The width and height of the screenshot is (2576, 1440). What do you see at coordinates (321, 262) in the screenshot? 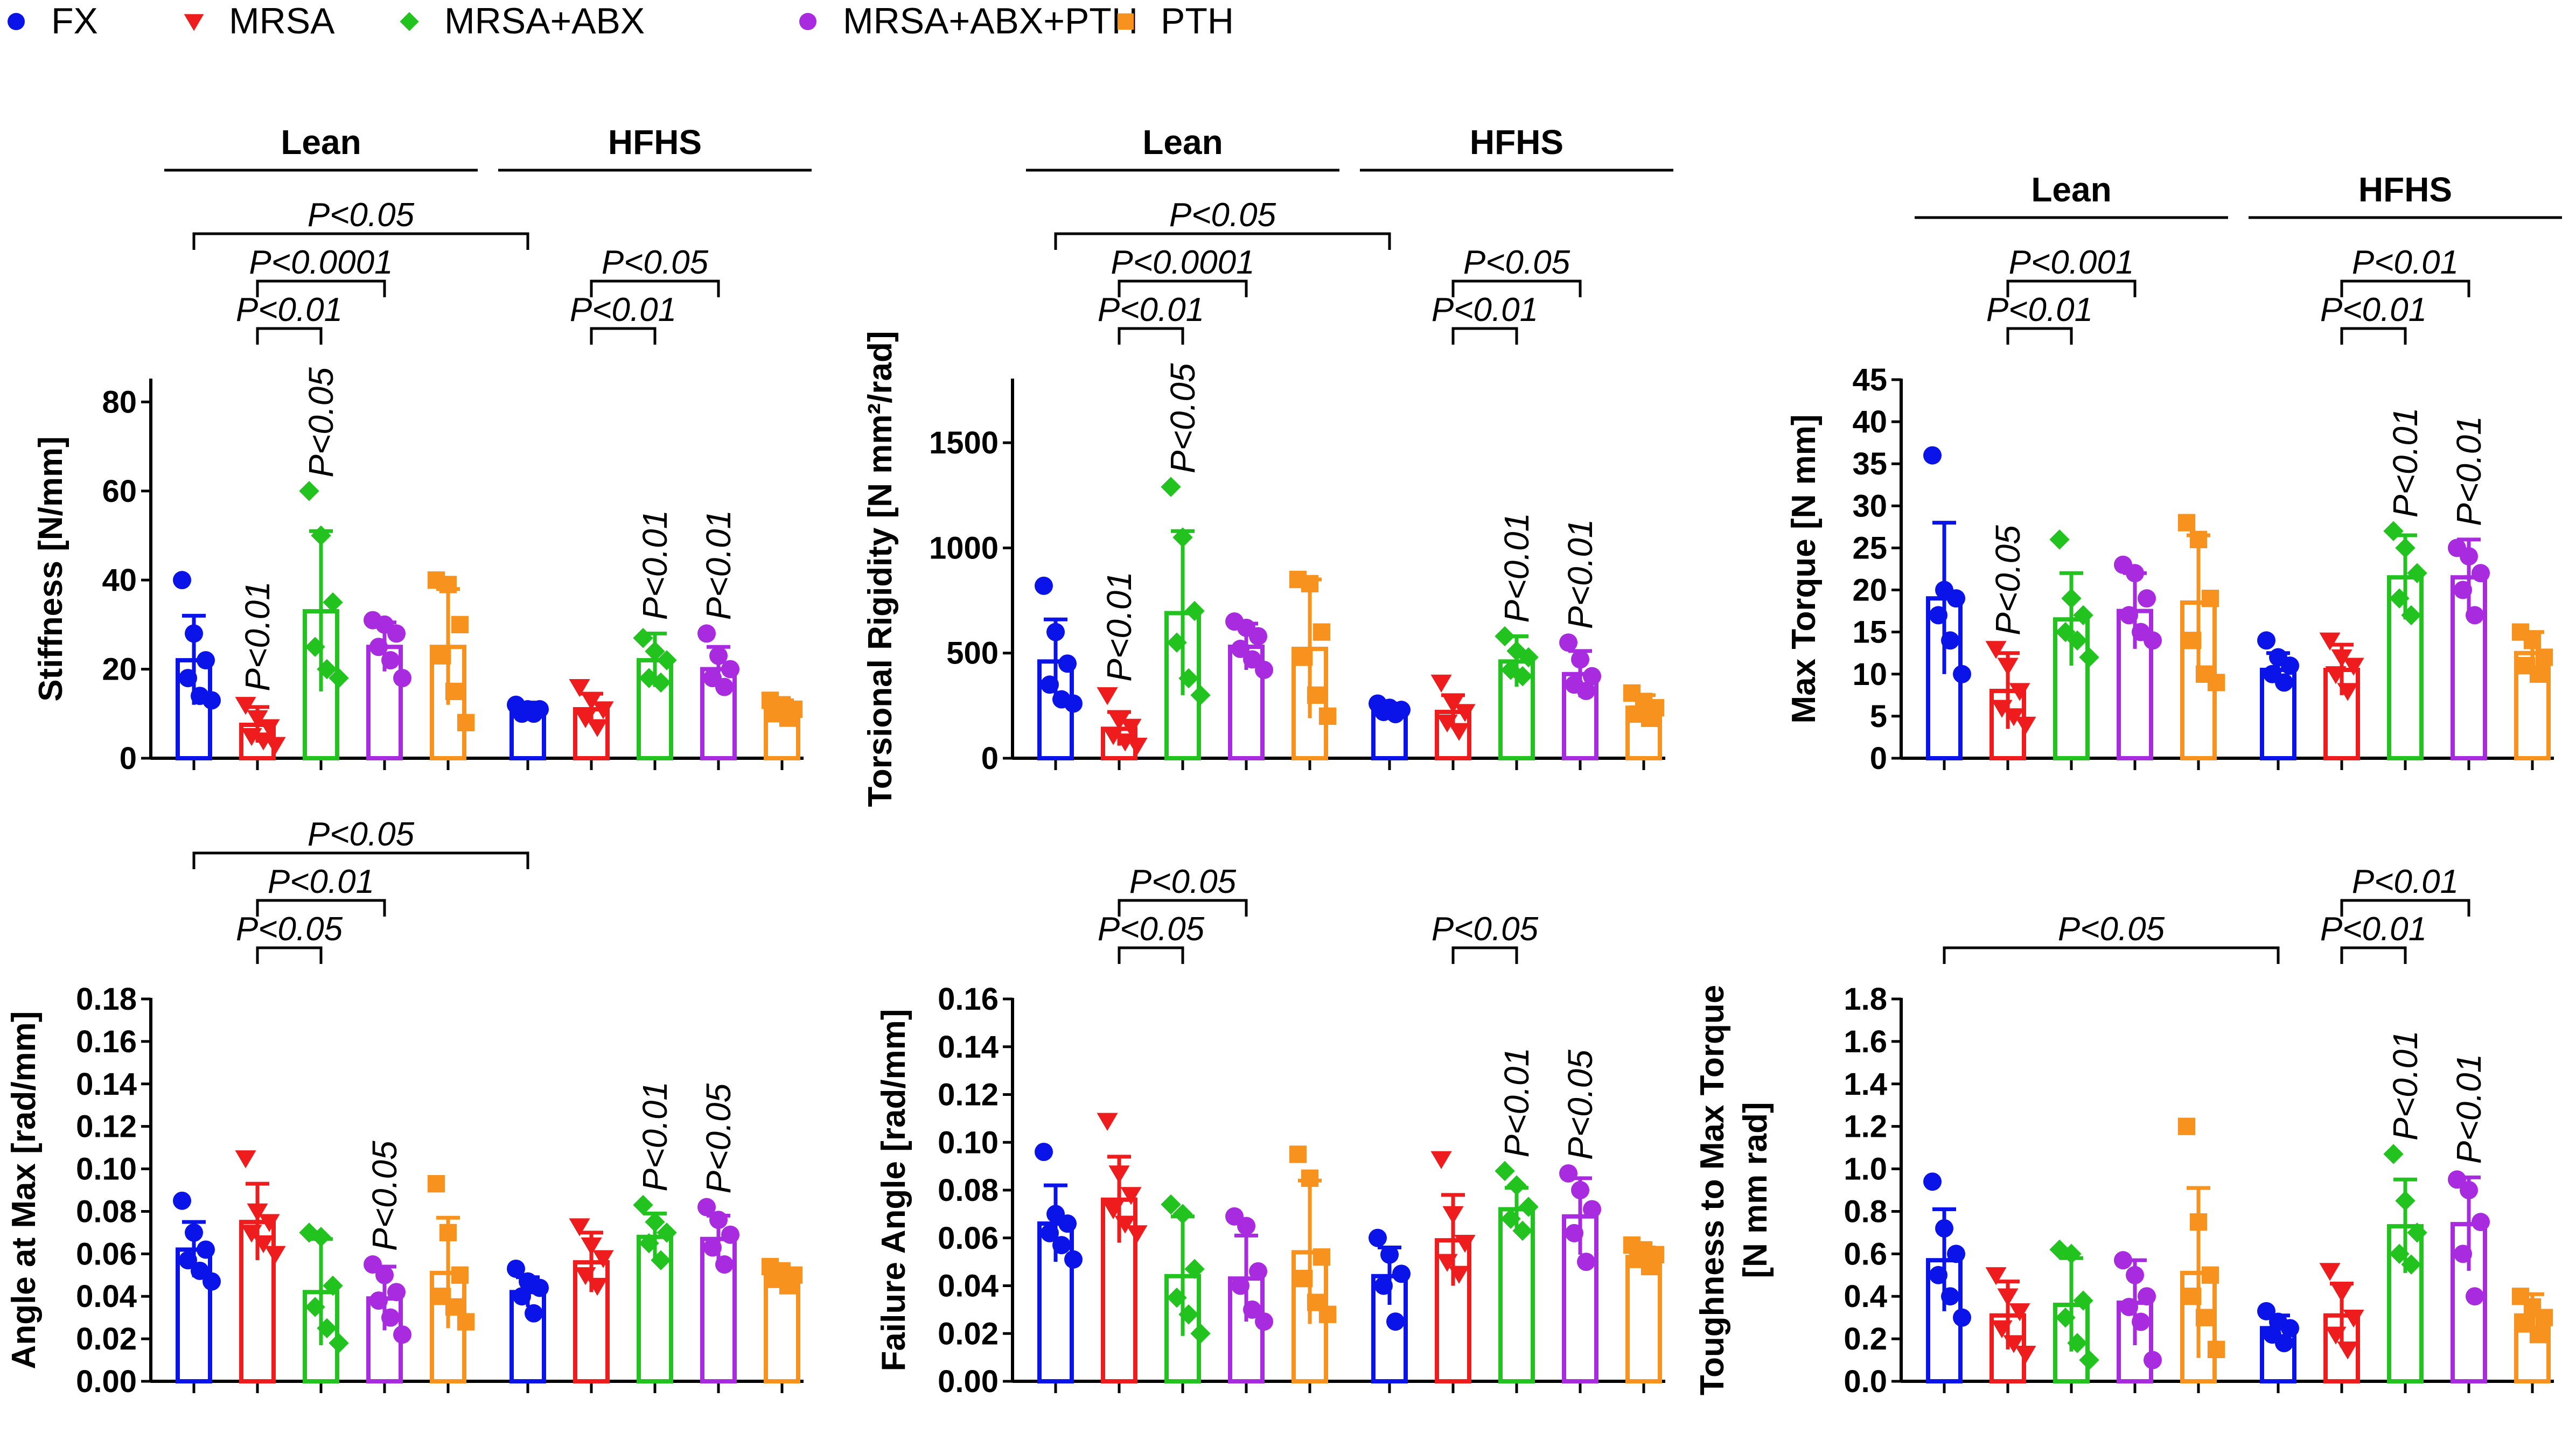
I see `p-value-label: P<0.0001` at bounding box center [321, 262].